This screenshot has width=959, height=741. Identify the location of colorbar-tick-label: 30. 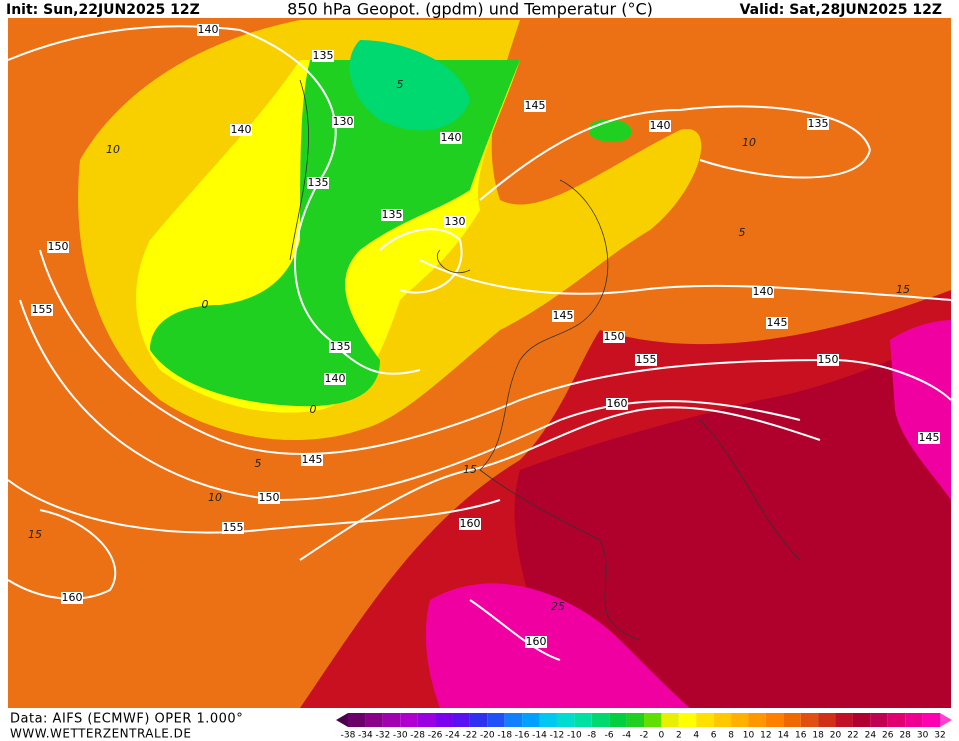
(923, 736).